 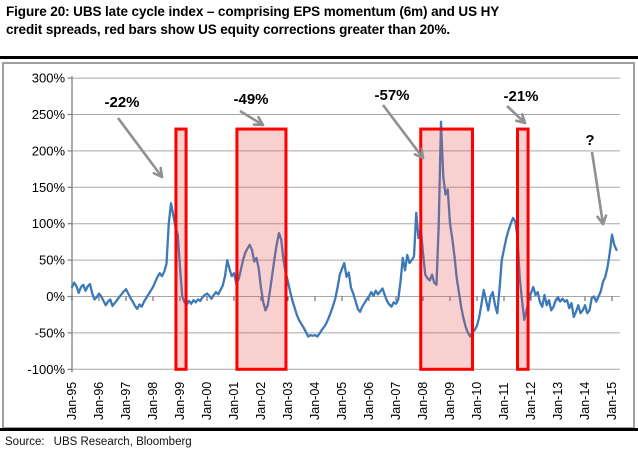 I want to click on y-axis-label: 150%, so click(x=49, y=187).